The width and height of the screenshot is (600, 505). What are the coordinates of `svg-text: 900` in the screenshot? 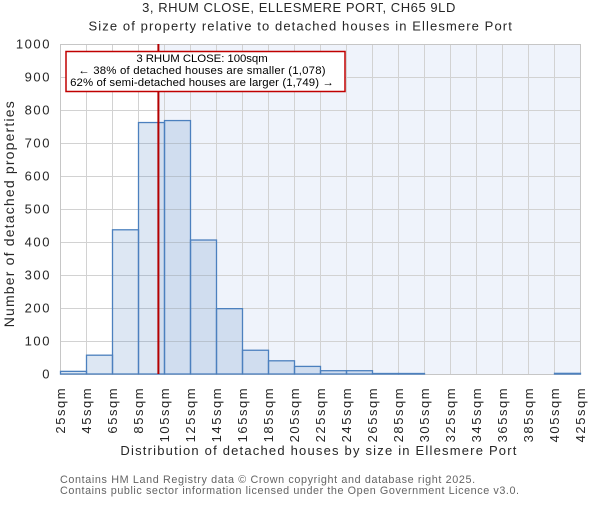 It's located at (38, 77).